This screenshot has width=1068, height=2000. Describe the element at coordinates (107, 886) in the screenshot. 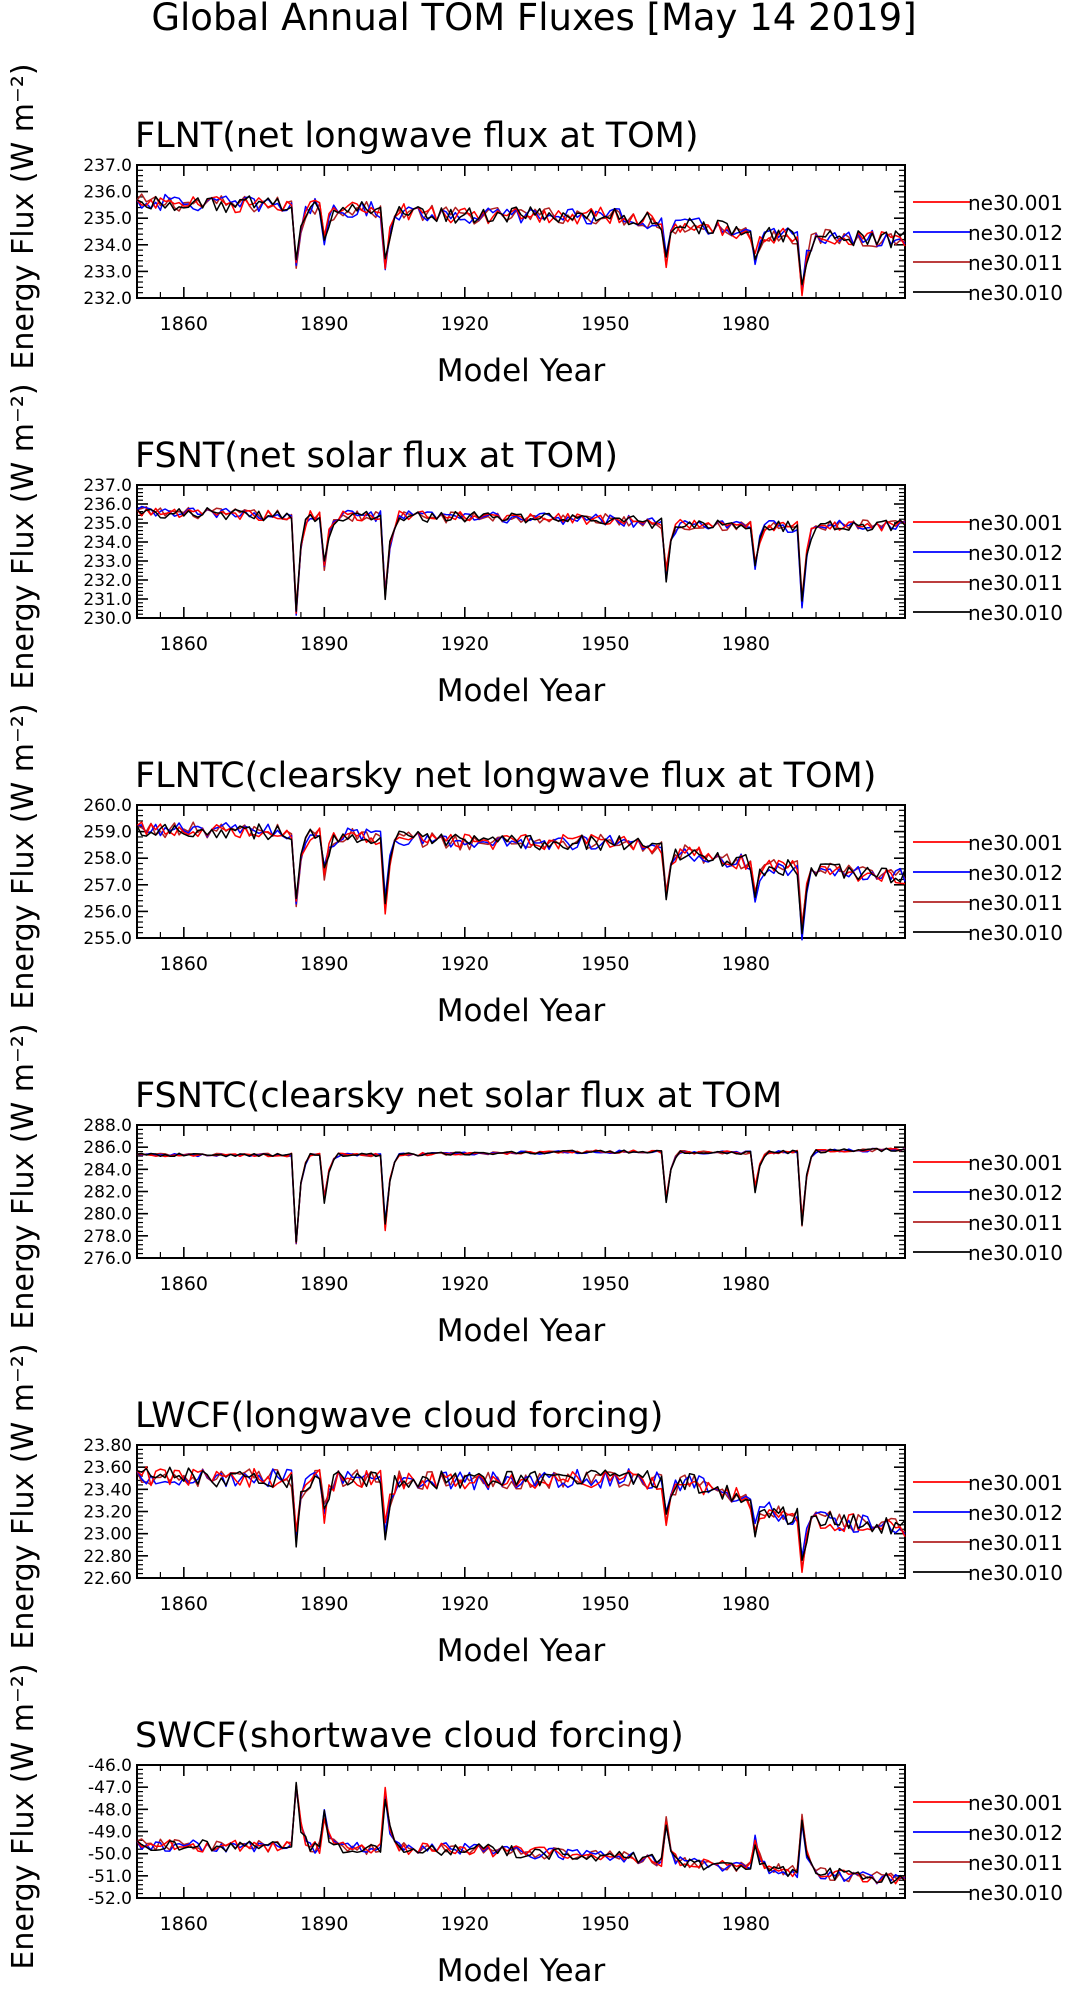

I see `y-tick-label: 257.0` at that location.